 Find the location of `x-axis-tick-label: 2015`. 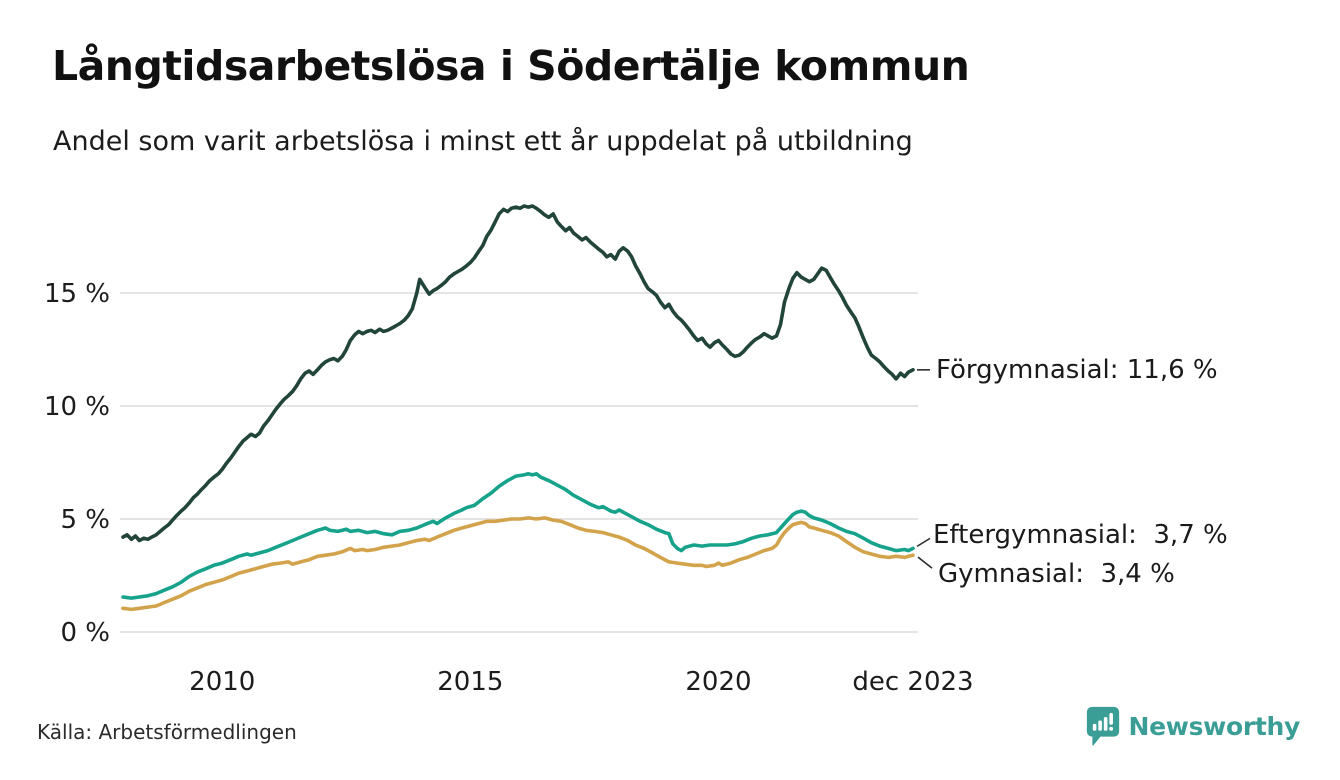

x-axis-tick-label: 2015 is located at coordinates (470, 682).